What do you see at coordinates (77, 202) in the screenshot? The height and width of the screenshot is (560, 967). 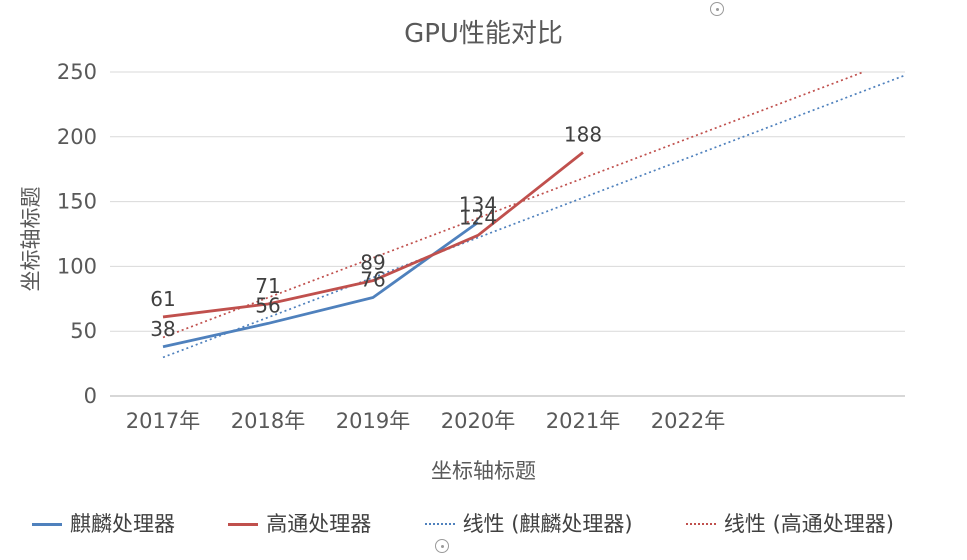 I see `y-tick-label: 150` at bounding box center [77, 202].